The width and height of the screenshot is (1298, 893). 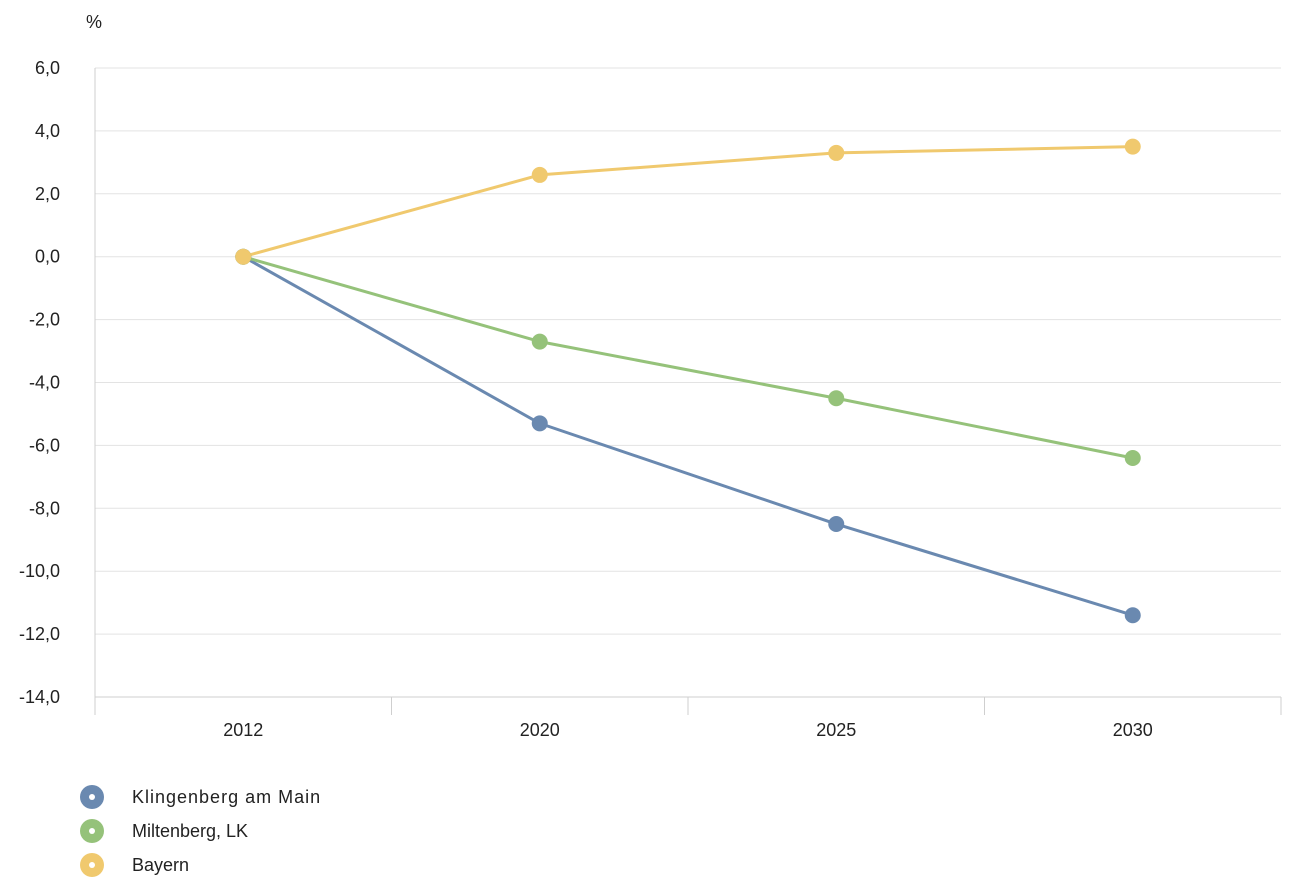 I want to click on y-tick-label: -8,0, so click(x=44, y=508).